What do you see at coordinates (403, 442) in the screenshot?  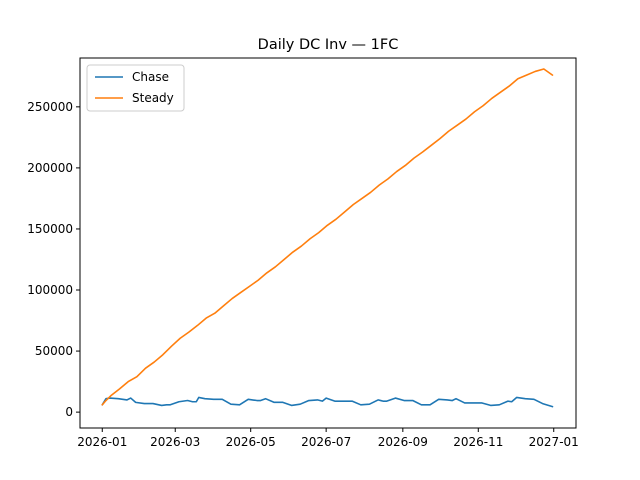 I see `x-tick-label: 2026-09` at bounding box center [403, 442].